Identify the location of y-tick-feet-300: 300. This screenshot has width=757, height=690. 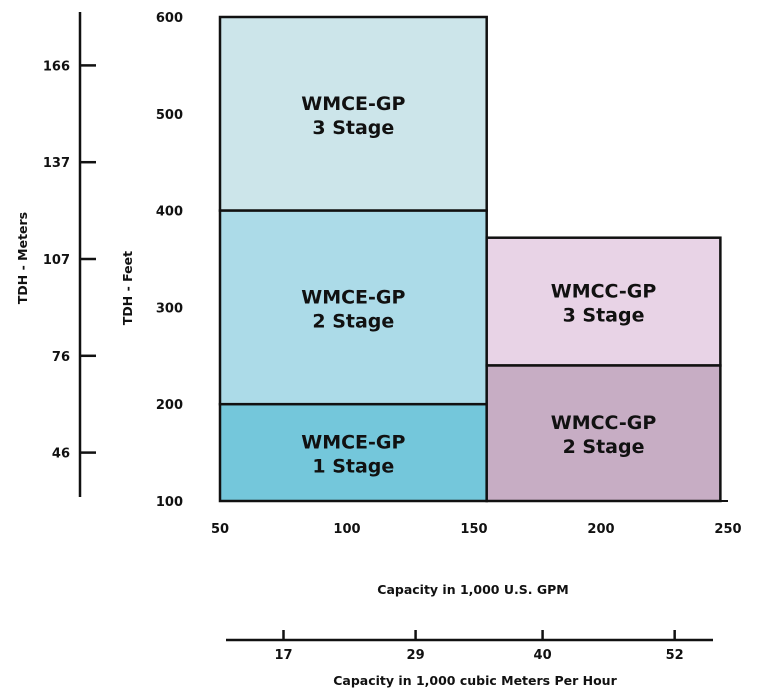
(169, 308).